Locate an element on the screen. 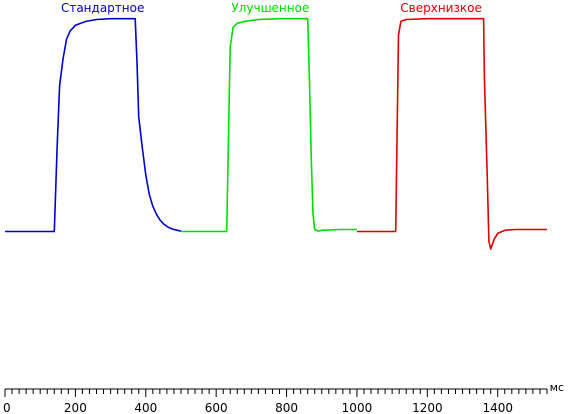  x-tick-label: 1400 is located at coordinates (497, 407).